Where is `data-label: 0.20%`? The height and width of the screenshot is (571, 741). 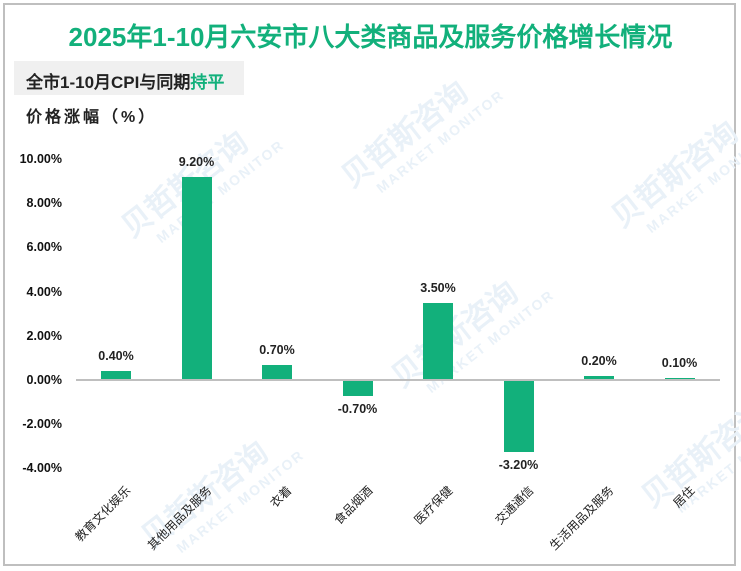
data-label: 0.20% is located at coordinates (599, 360).